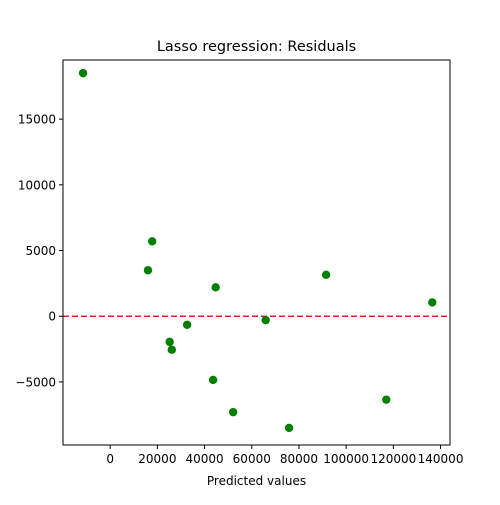 The width and height of the screenshot is (500, 505). What do you see at coordinates (256, 47) in the screenshot?
I see `chart-title: Lasso regression: Residuals` at bounding box center [256, 47].